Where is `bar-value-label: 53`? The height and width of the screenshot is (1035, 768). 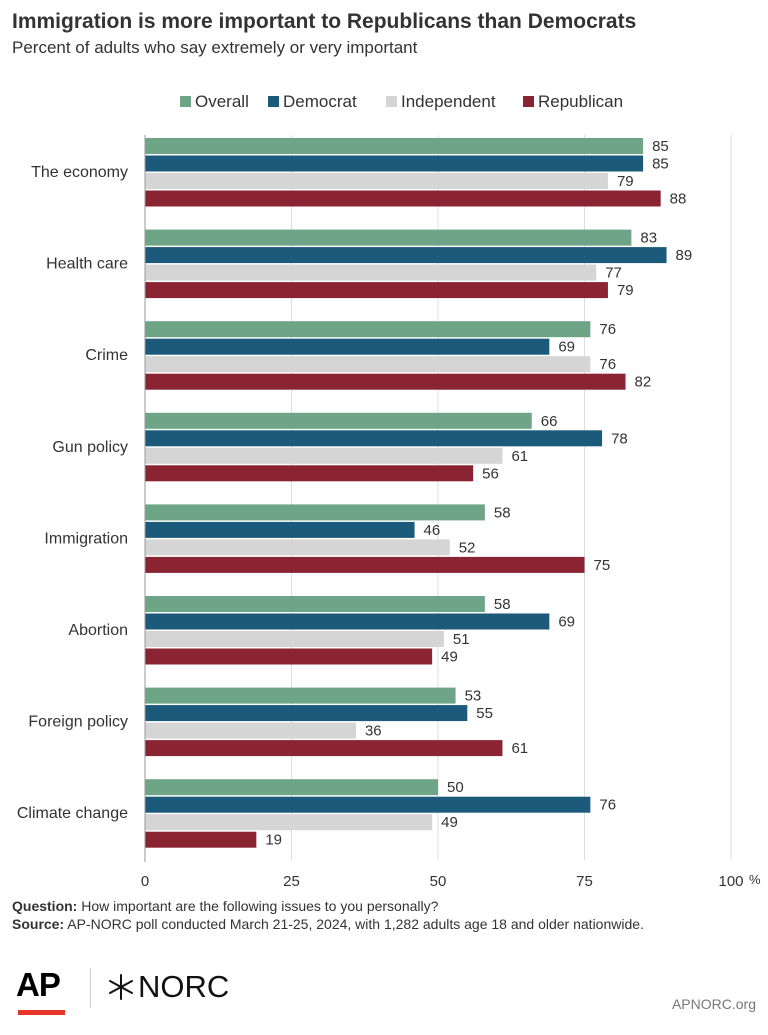
bar-value-label: 53 is located at coordinates (473, 696).